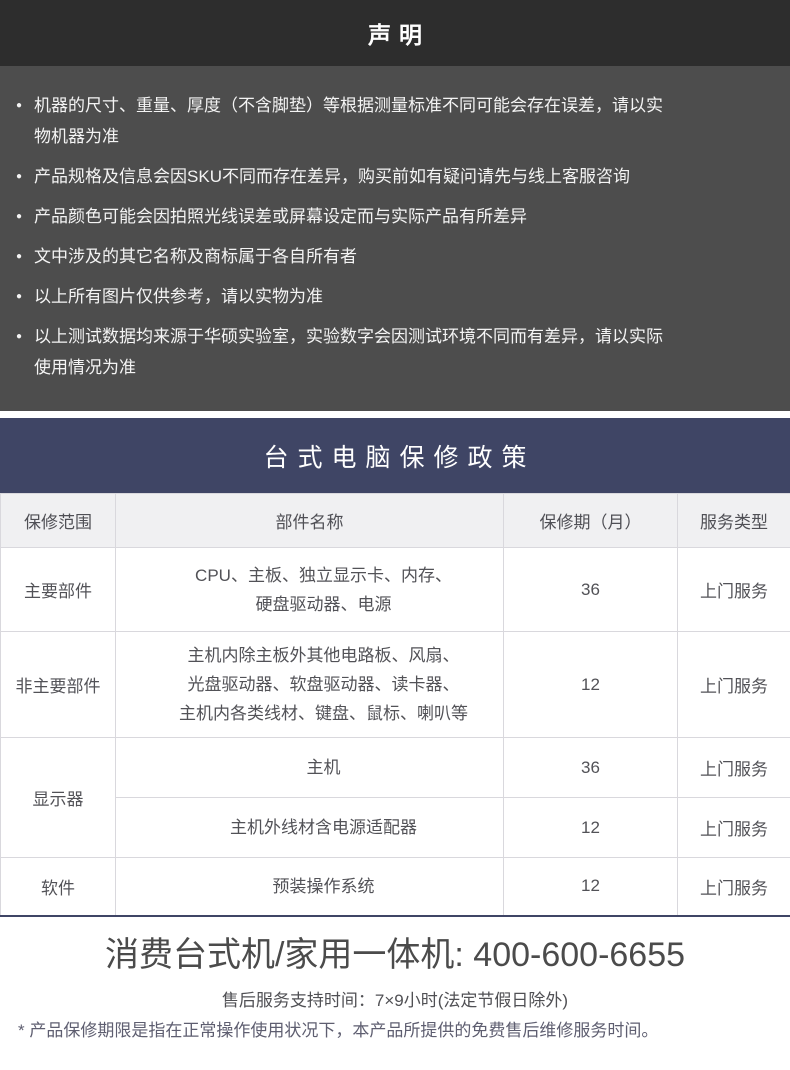  What do you see at coordinates (399, 457) in the screenshot?
I see `warranty-policy-title: 台式电脑保修政策` at bounding box center [399, 457].